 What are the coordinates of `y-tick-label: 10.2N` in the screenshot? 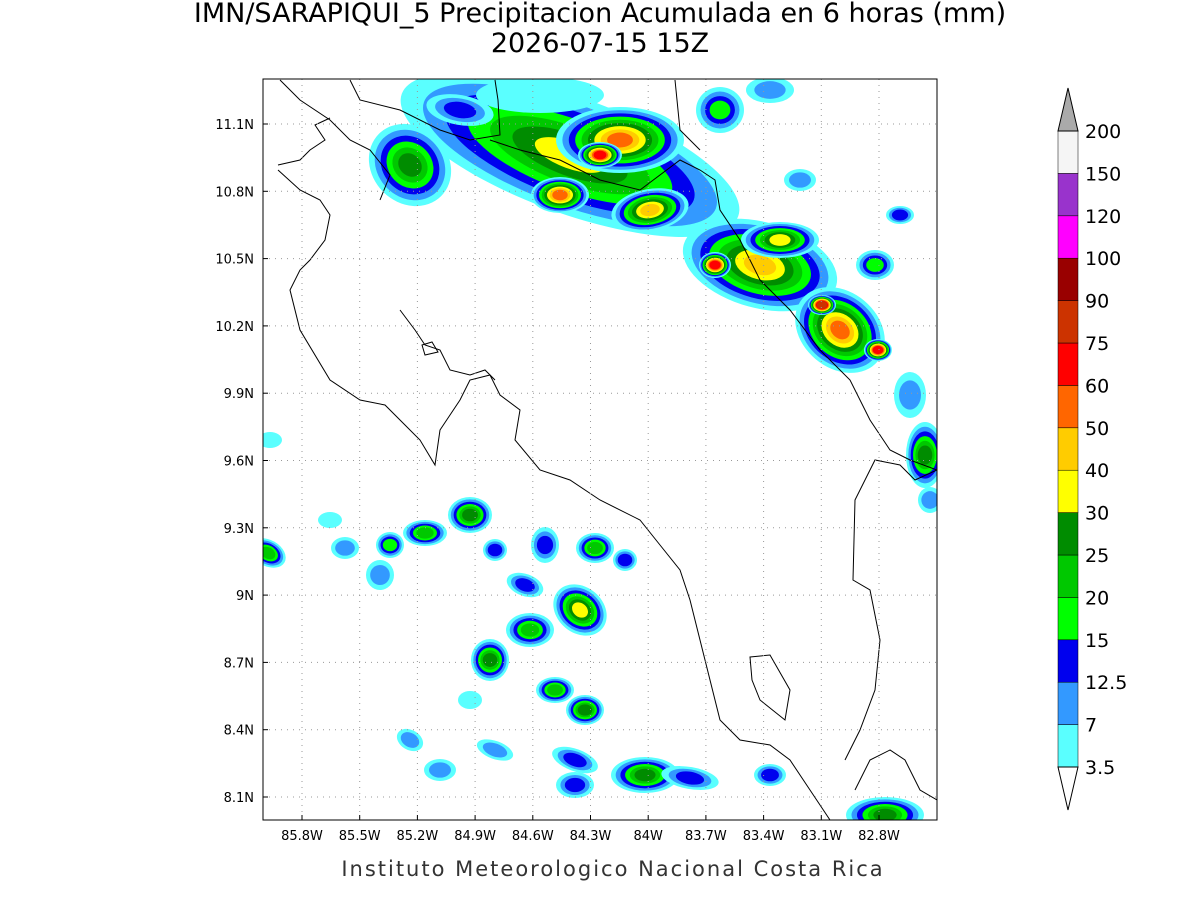 It's located at (234, 327).